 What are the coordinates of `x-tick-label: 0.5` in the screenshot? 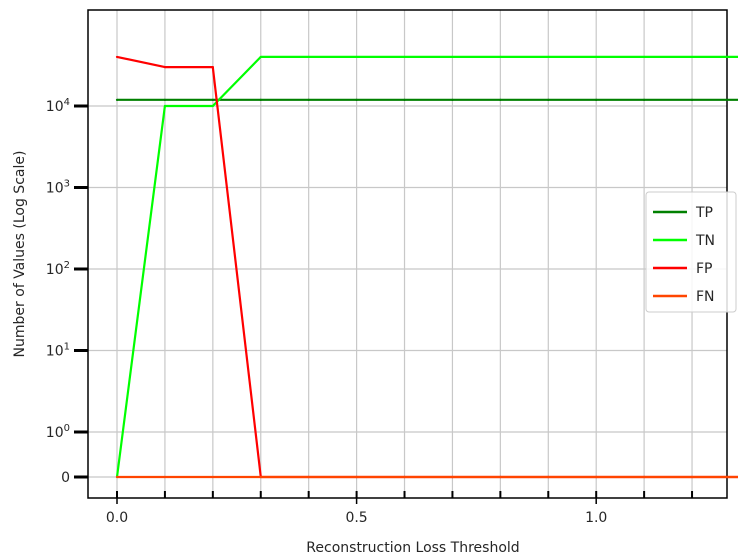 It's located at (356, 518).